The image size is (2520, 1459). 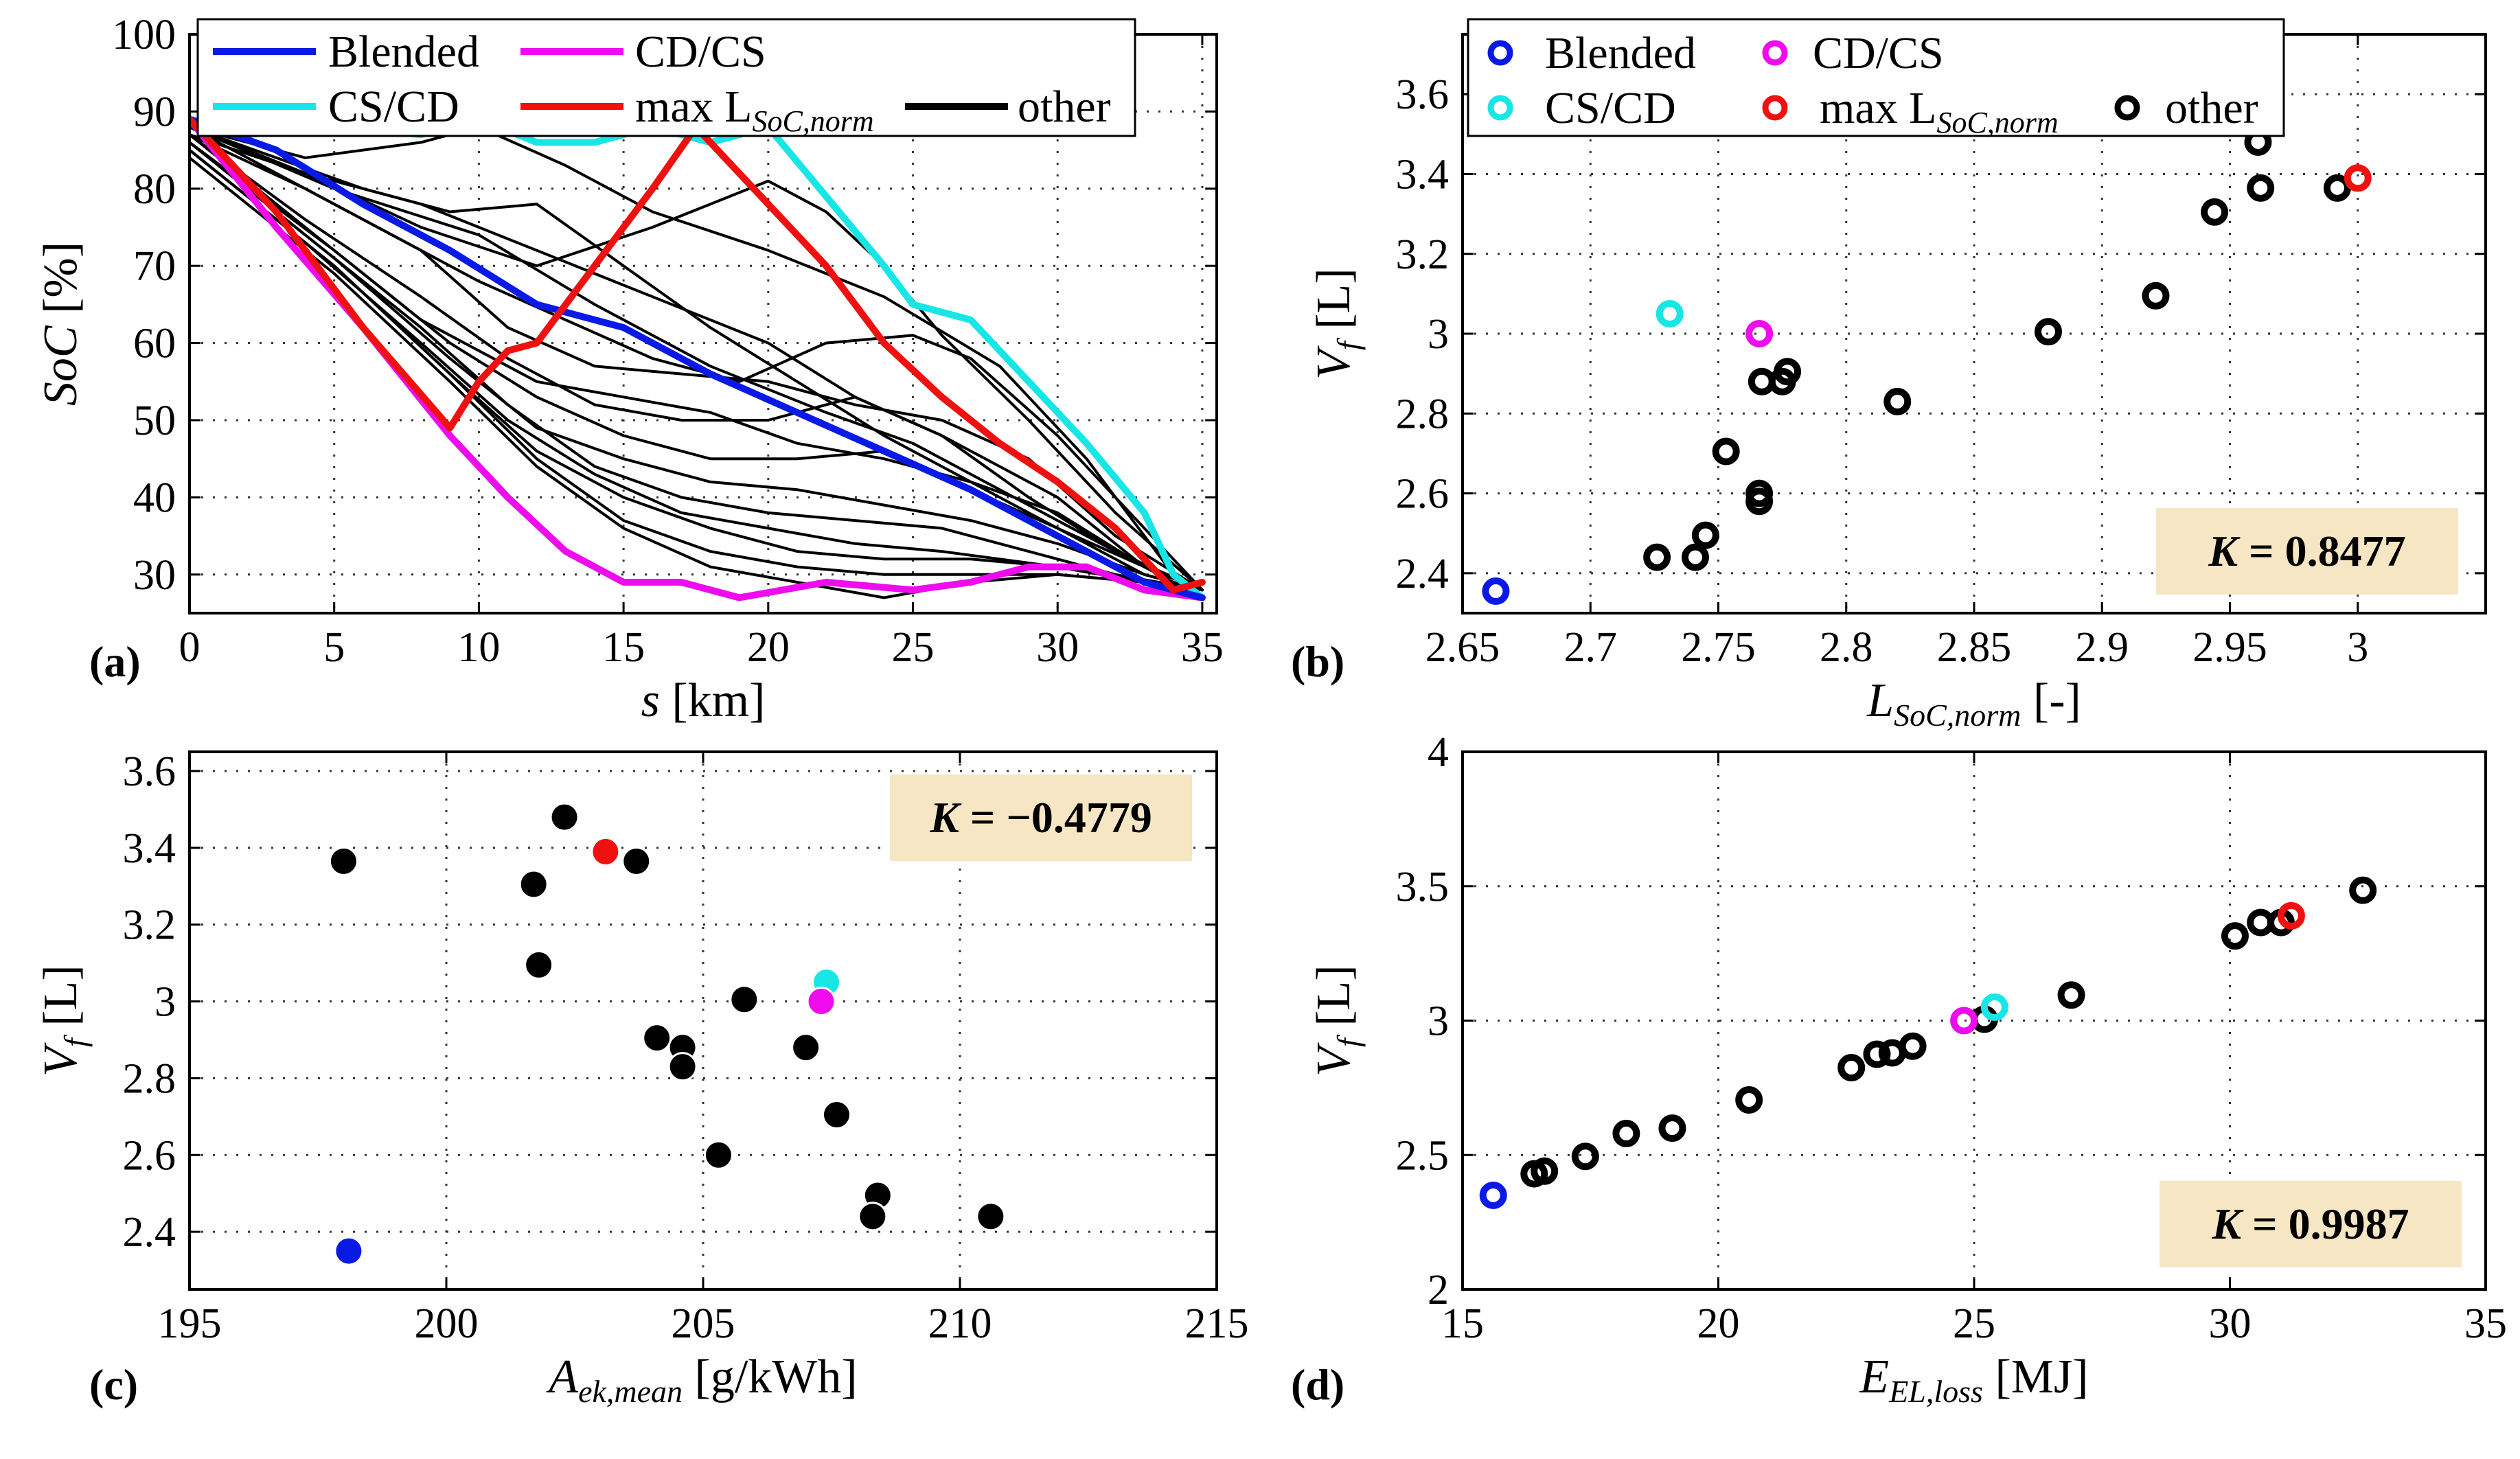 What do you see at coordinates (154, 421) in the screenshot?
I see `y-tick-label: 50` at bounding box center [154, 421].